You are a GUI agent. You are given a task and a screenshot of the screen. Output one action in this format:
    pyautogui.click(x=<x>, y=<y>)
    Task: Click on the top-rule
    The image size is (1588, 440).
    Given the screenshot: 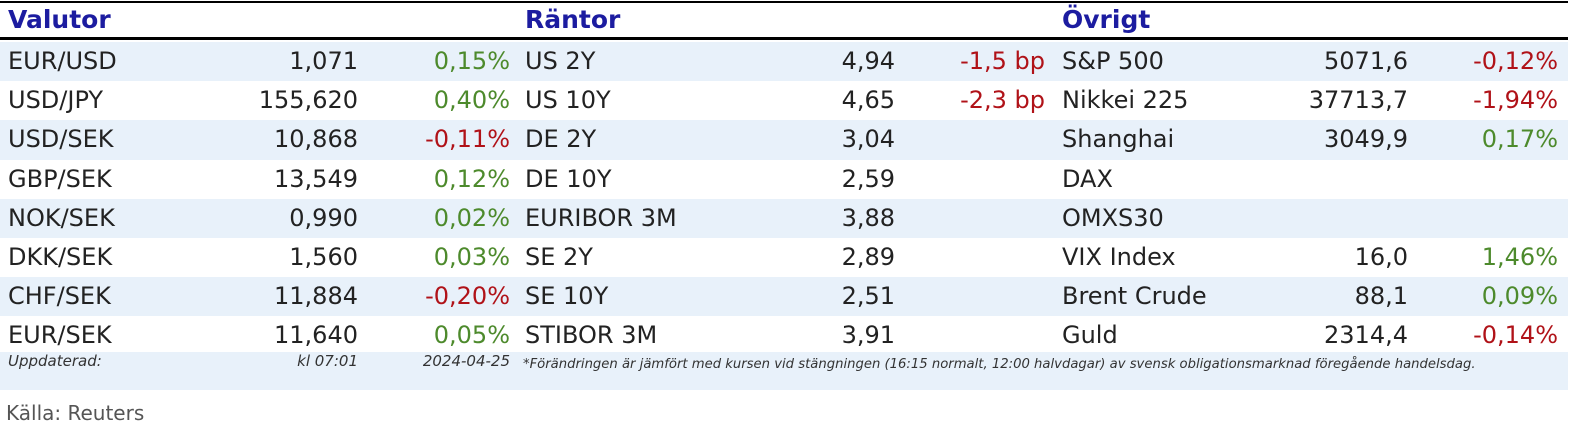 What is the action you would take?
    pyautogui.click(x=784, y=2)
    